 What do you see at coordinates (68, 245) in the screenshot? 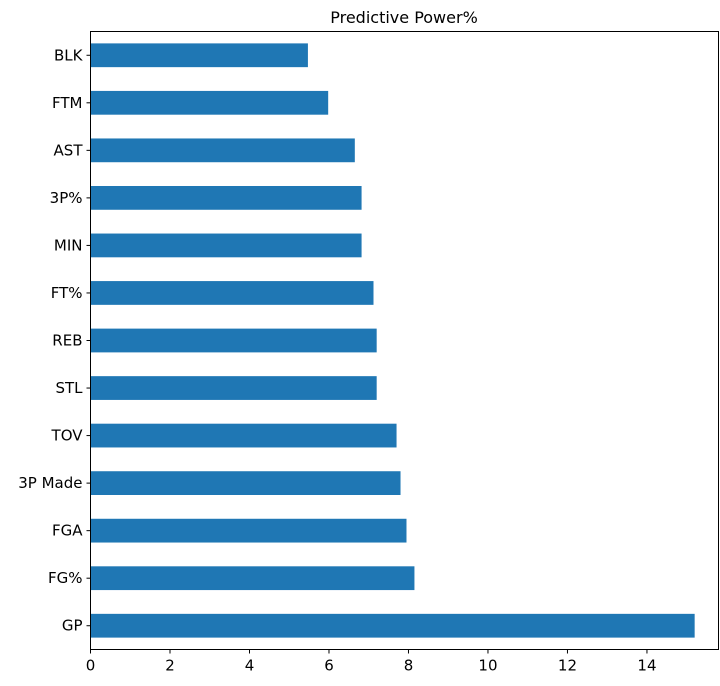
I see `y-tick-label: MIN` at bounding box center [68, 245].